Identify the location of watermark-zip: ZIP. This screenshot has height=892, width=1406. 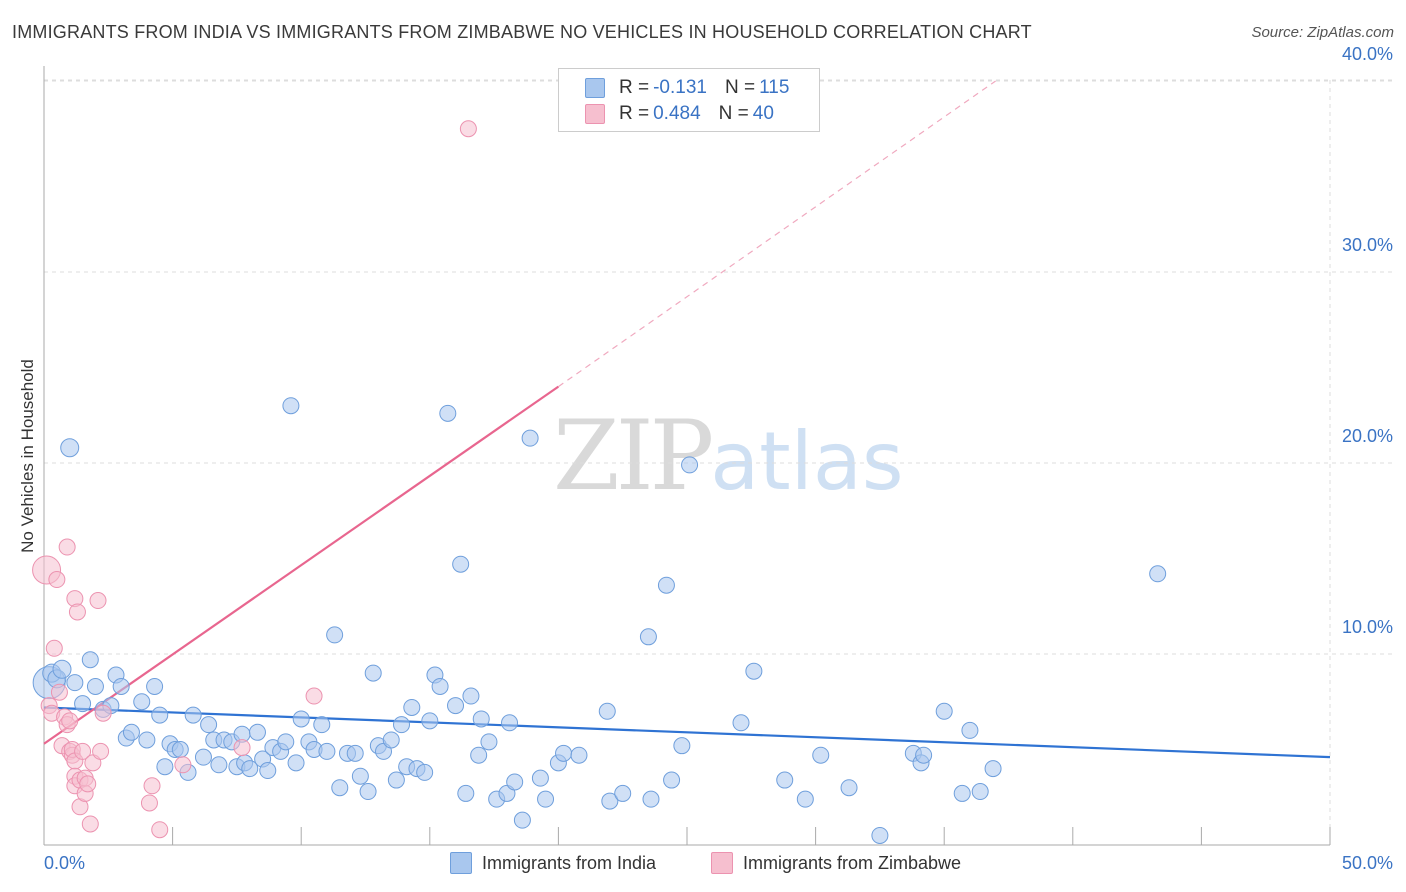
(633, 456).